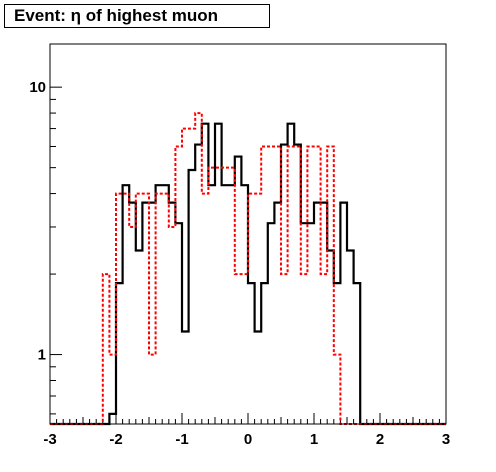 The width and height of the screenshot is (496, 472). I want to click on y-tick-label: 10, so click(37, 87).